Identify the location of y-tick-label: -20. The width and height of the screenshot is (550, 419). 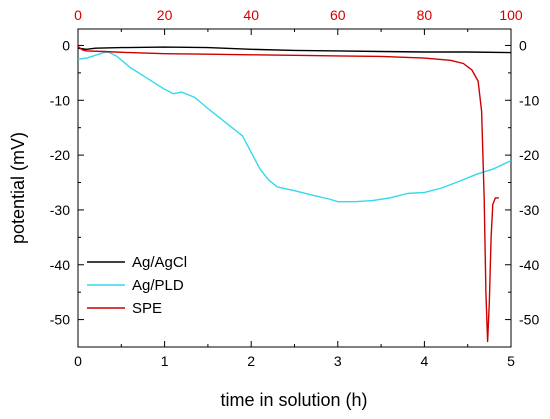
(60, 155).